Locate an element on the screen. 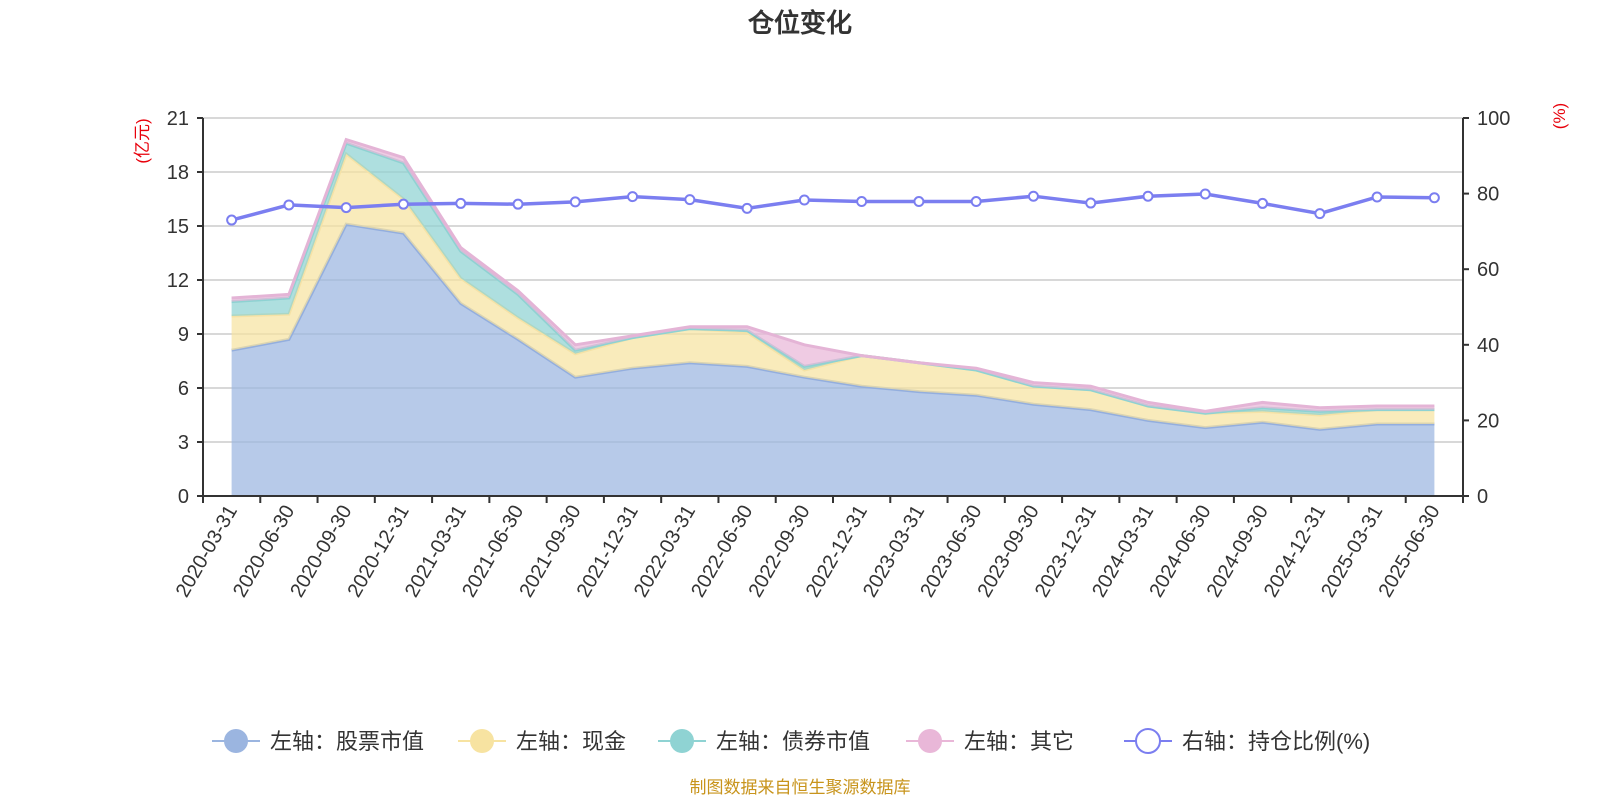  left-tick-label: 18 is located at coordinates (178, 173).